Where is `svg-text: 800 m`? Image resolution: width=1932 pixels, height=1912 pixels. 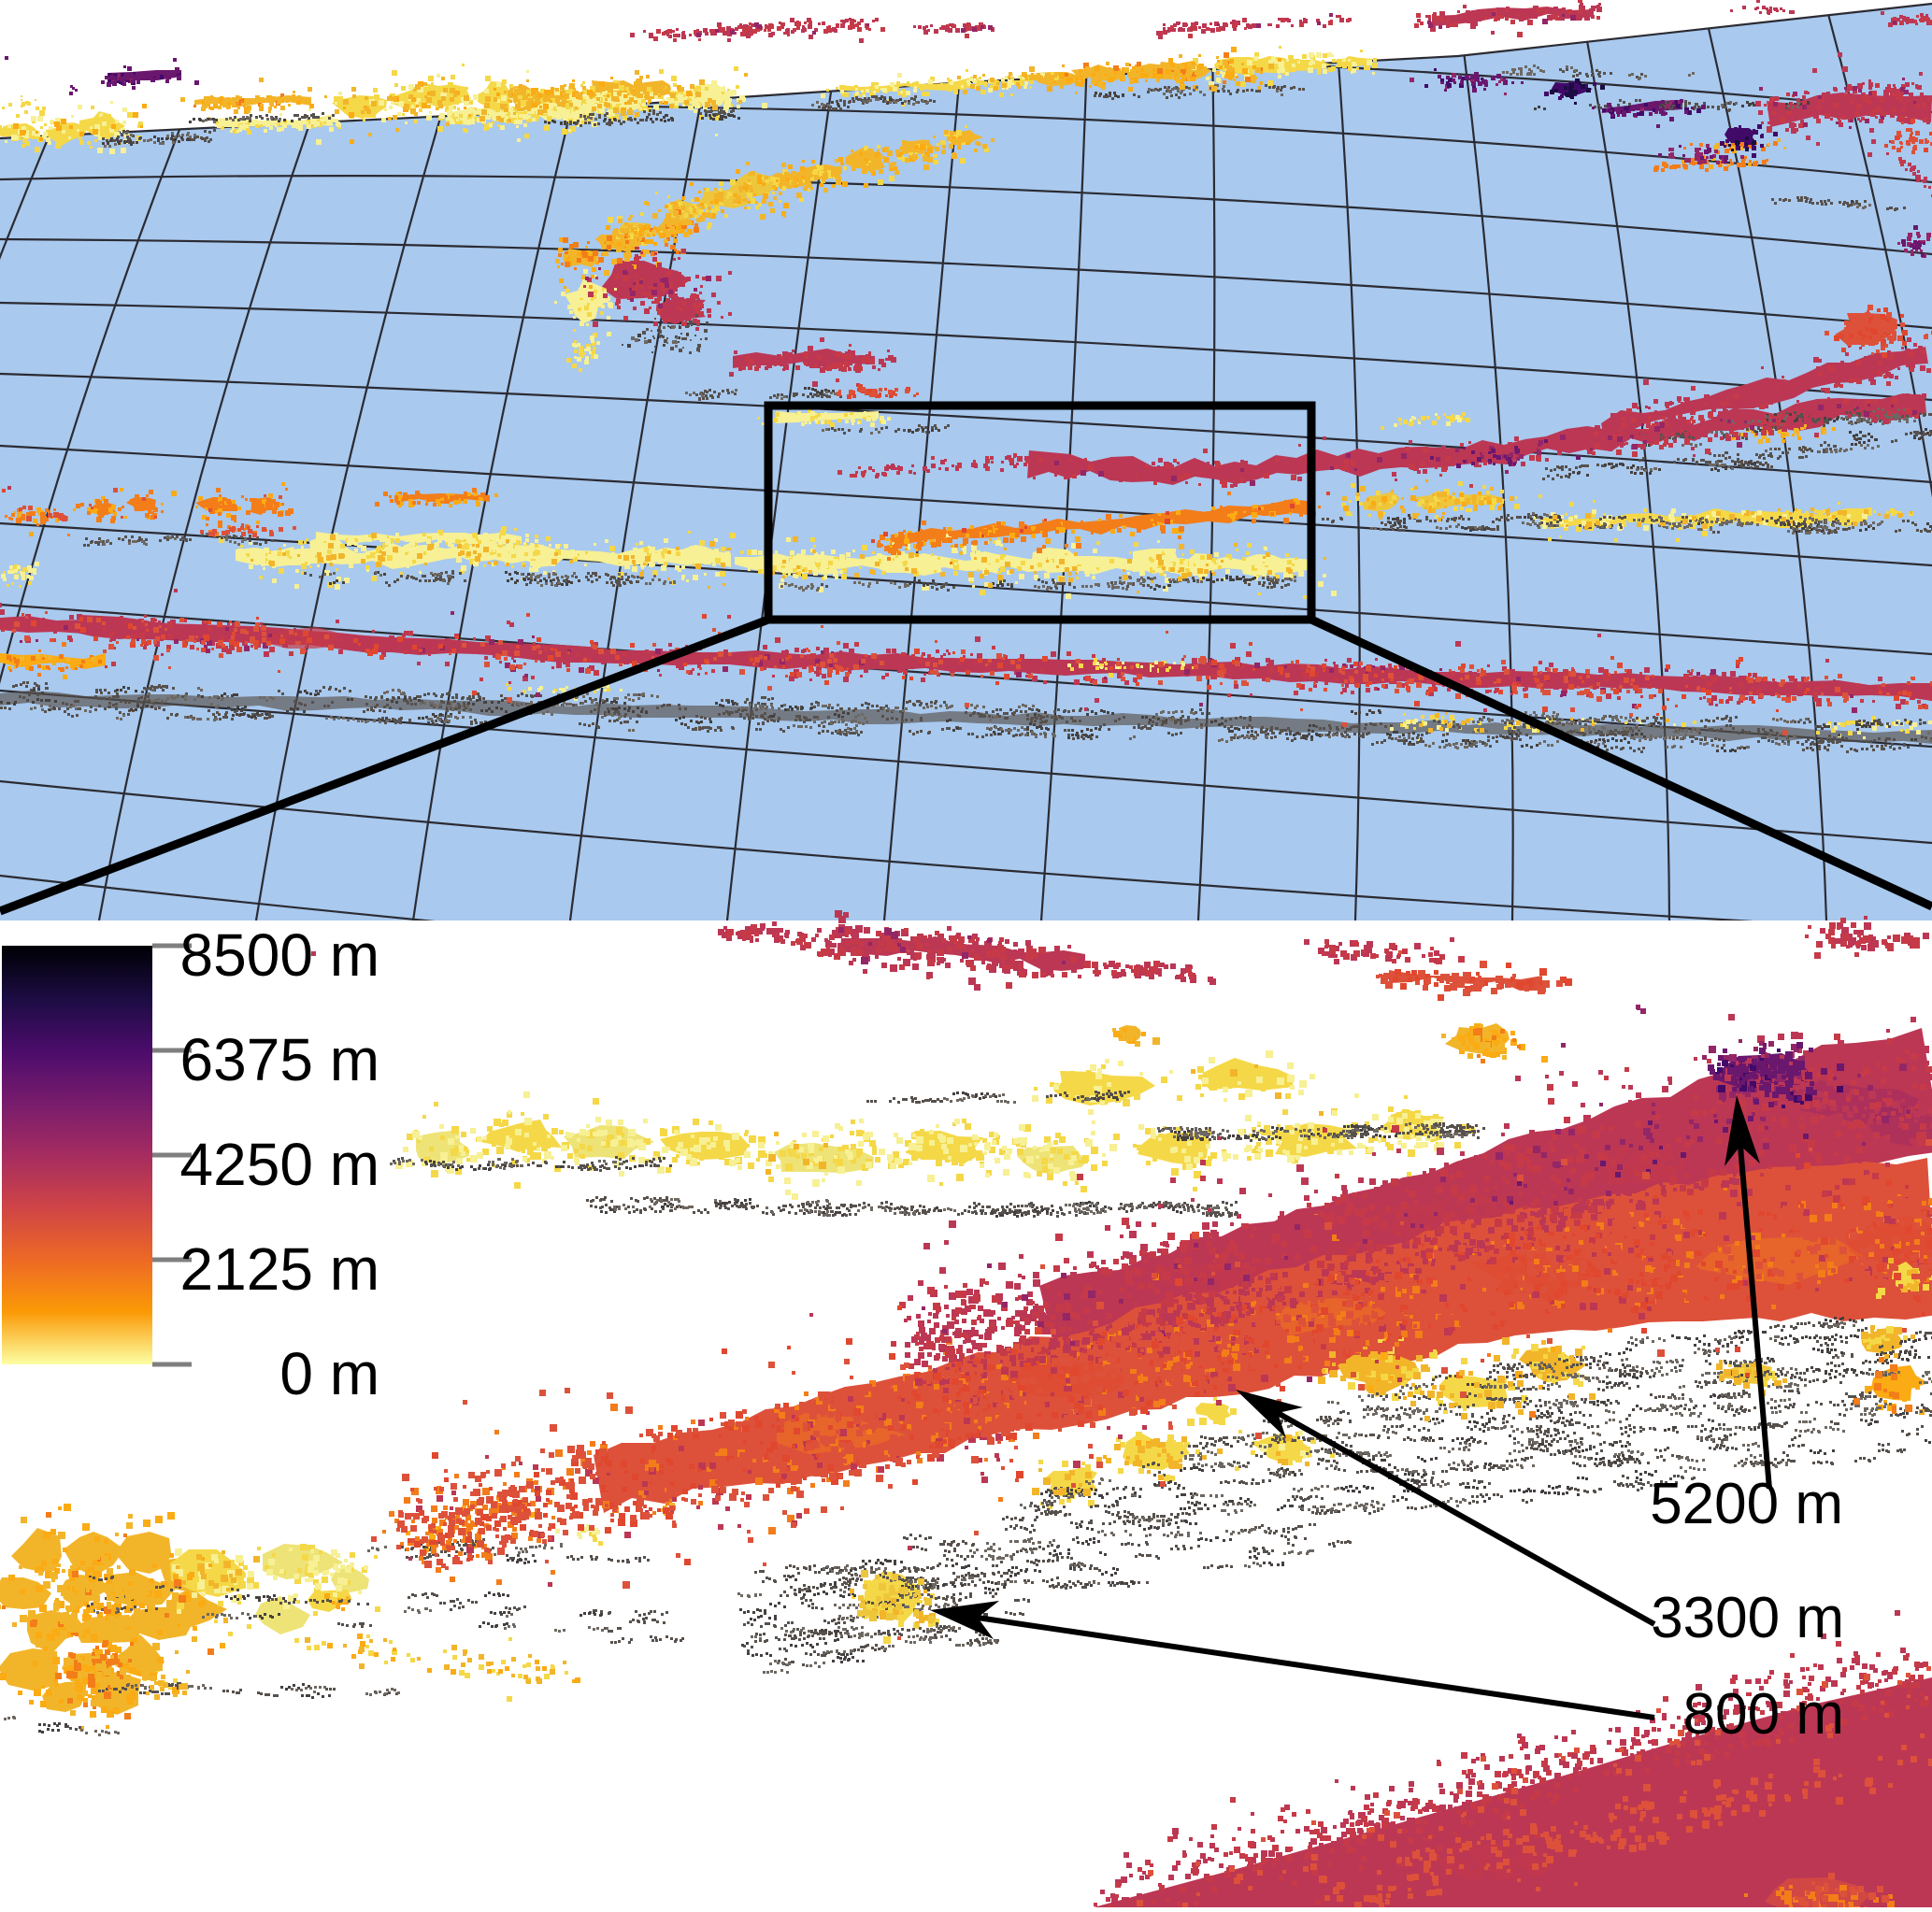
svg-text: 800 m is located at coordinates (1763, 1714).